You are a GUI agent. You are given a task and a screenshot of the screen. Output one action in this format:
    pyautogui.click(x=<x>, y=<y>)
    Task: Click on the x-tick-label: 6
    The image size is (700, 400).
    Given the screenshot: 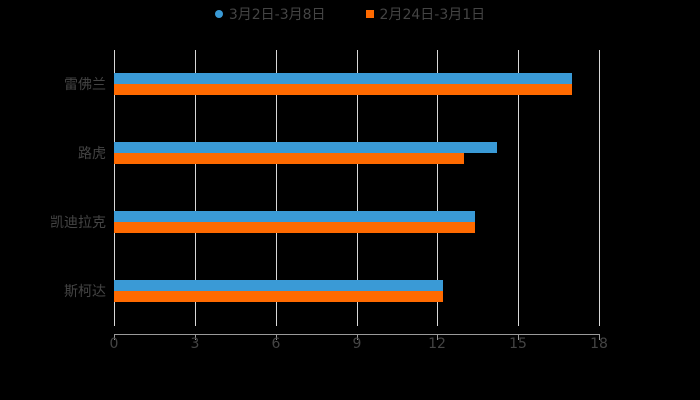 What is the action you would take?
    pyautogui.click(x=276, y=344)
    